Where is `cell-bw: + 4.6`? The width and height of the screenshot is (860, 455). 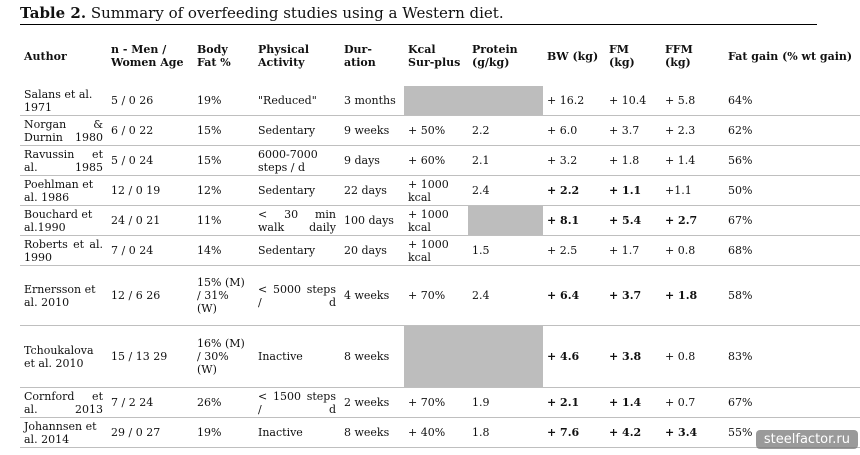
cell-bw: + 4.6 is located at coordinates (574, 356).